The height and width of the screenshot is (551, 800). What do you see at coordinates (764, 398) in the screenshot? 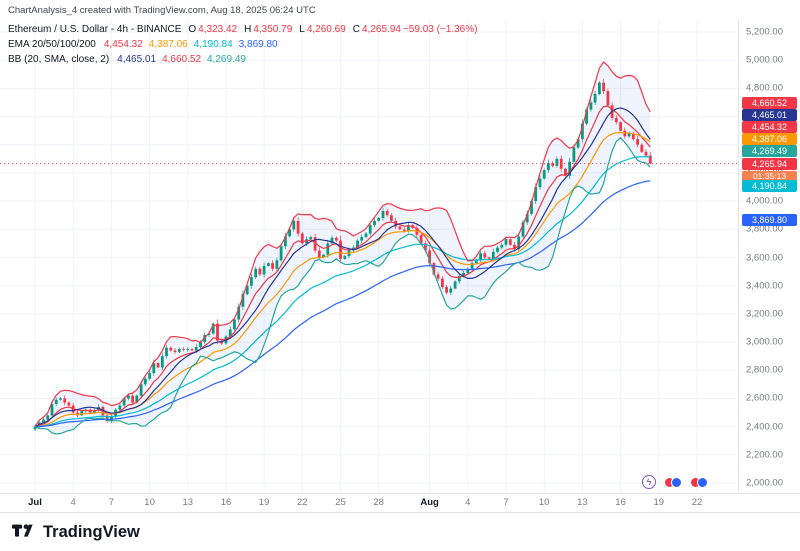
I see `price-axis-label: 2,600.00` at bounding box center [764, 398].